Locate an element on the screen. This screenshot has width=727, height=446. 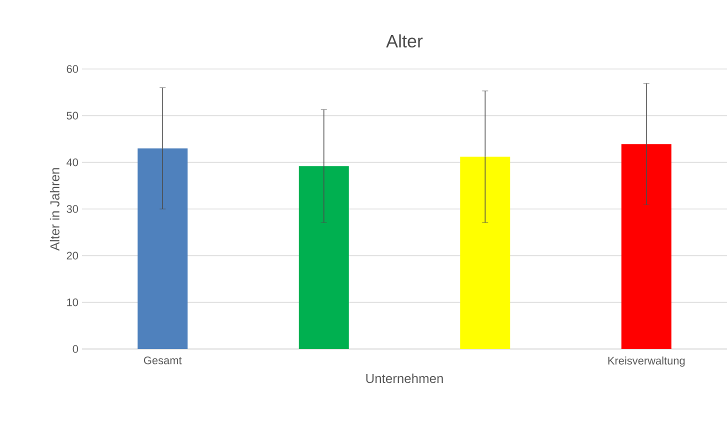
y-tick-label: 30 is located at coordinates (72, 209).